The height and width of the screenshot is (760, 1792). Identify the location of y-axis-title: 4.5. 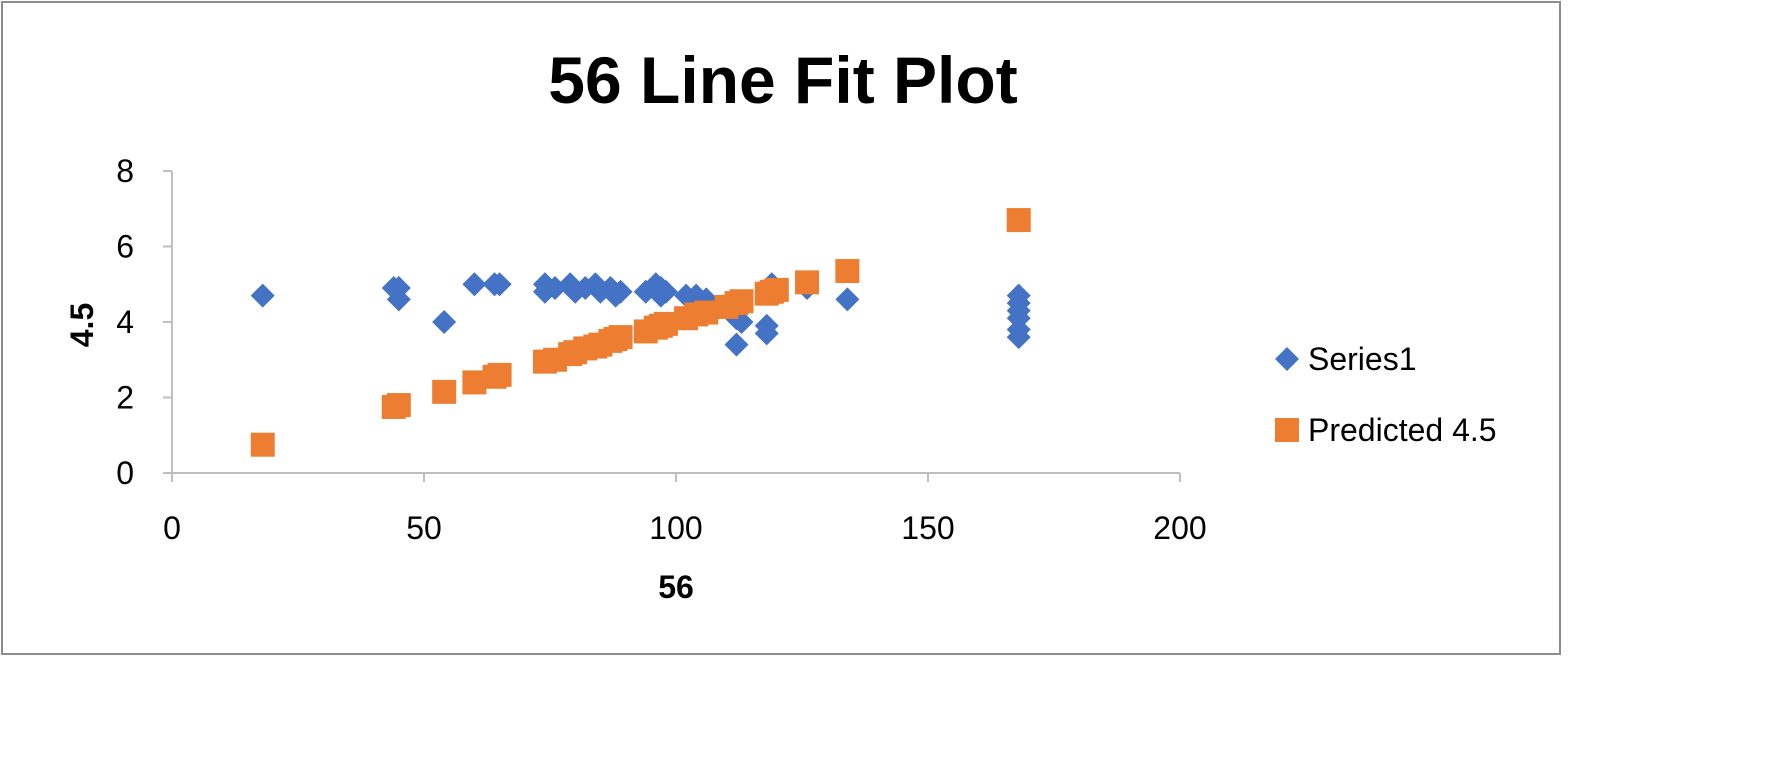
(82, 325).